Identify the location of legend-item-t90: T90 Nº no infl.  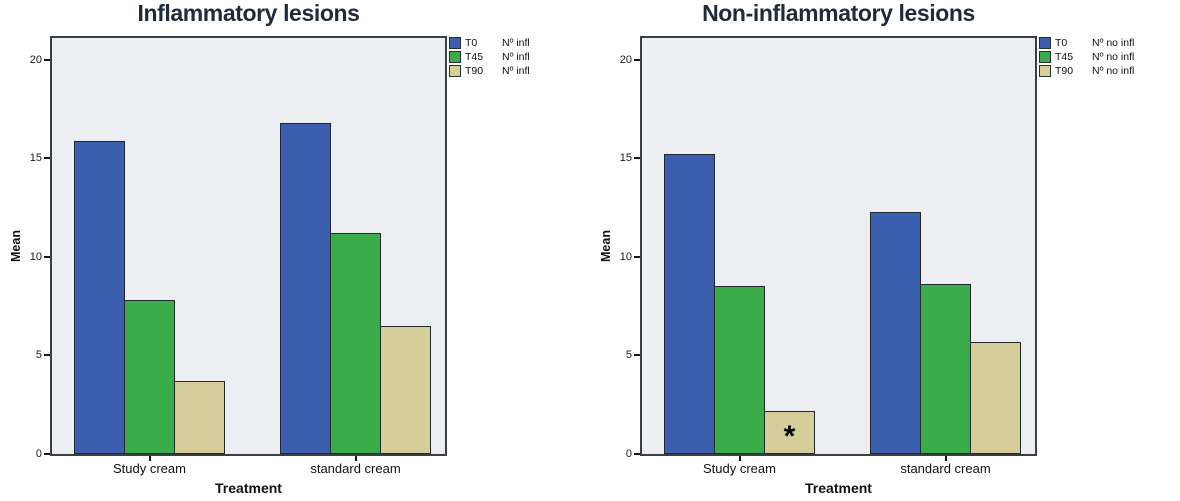
(1086, 71).